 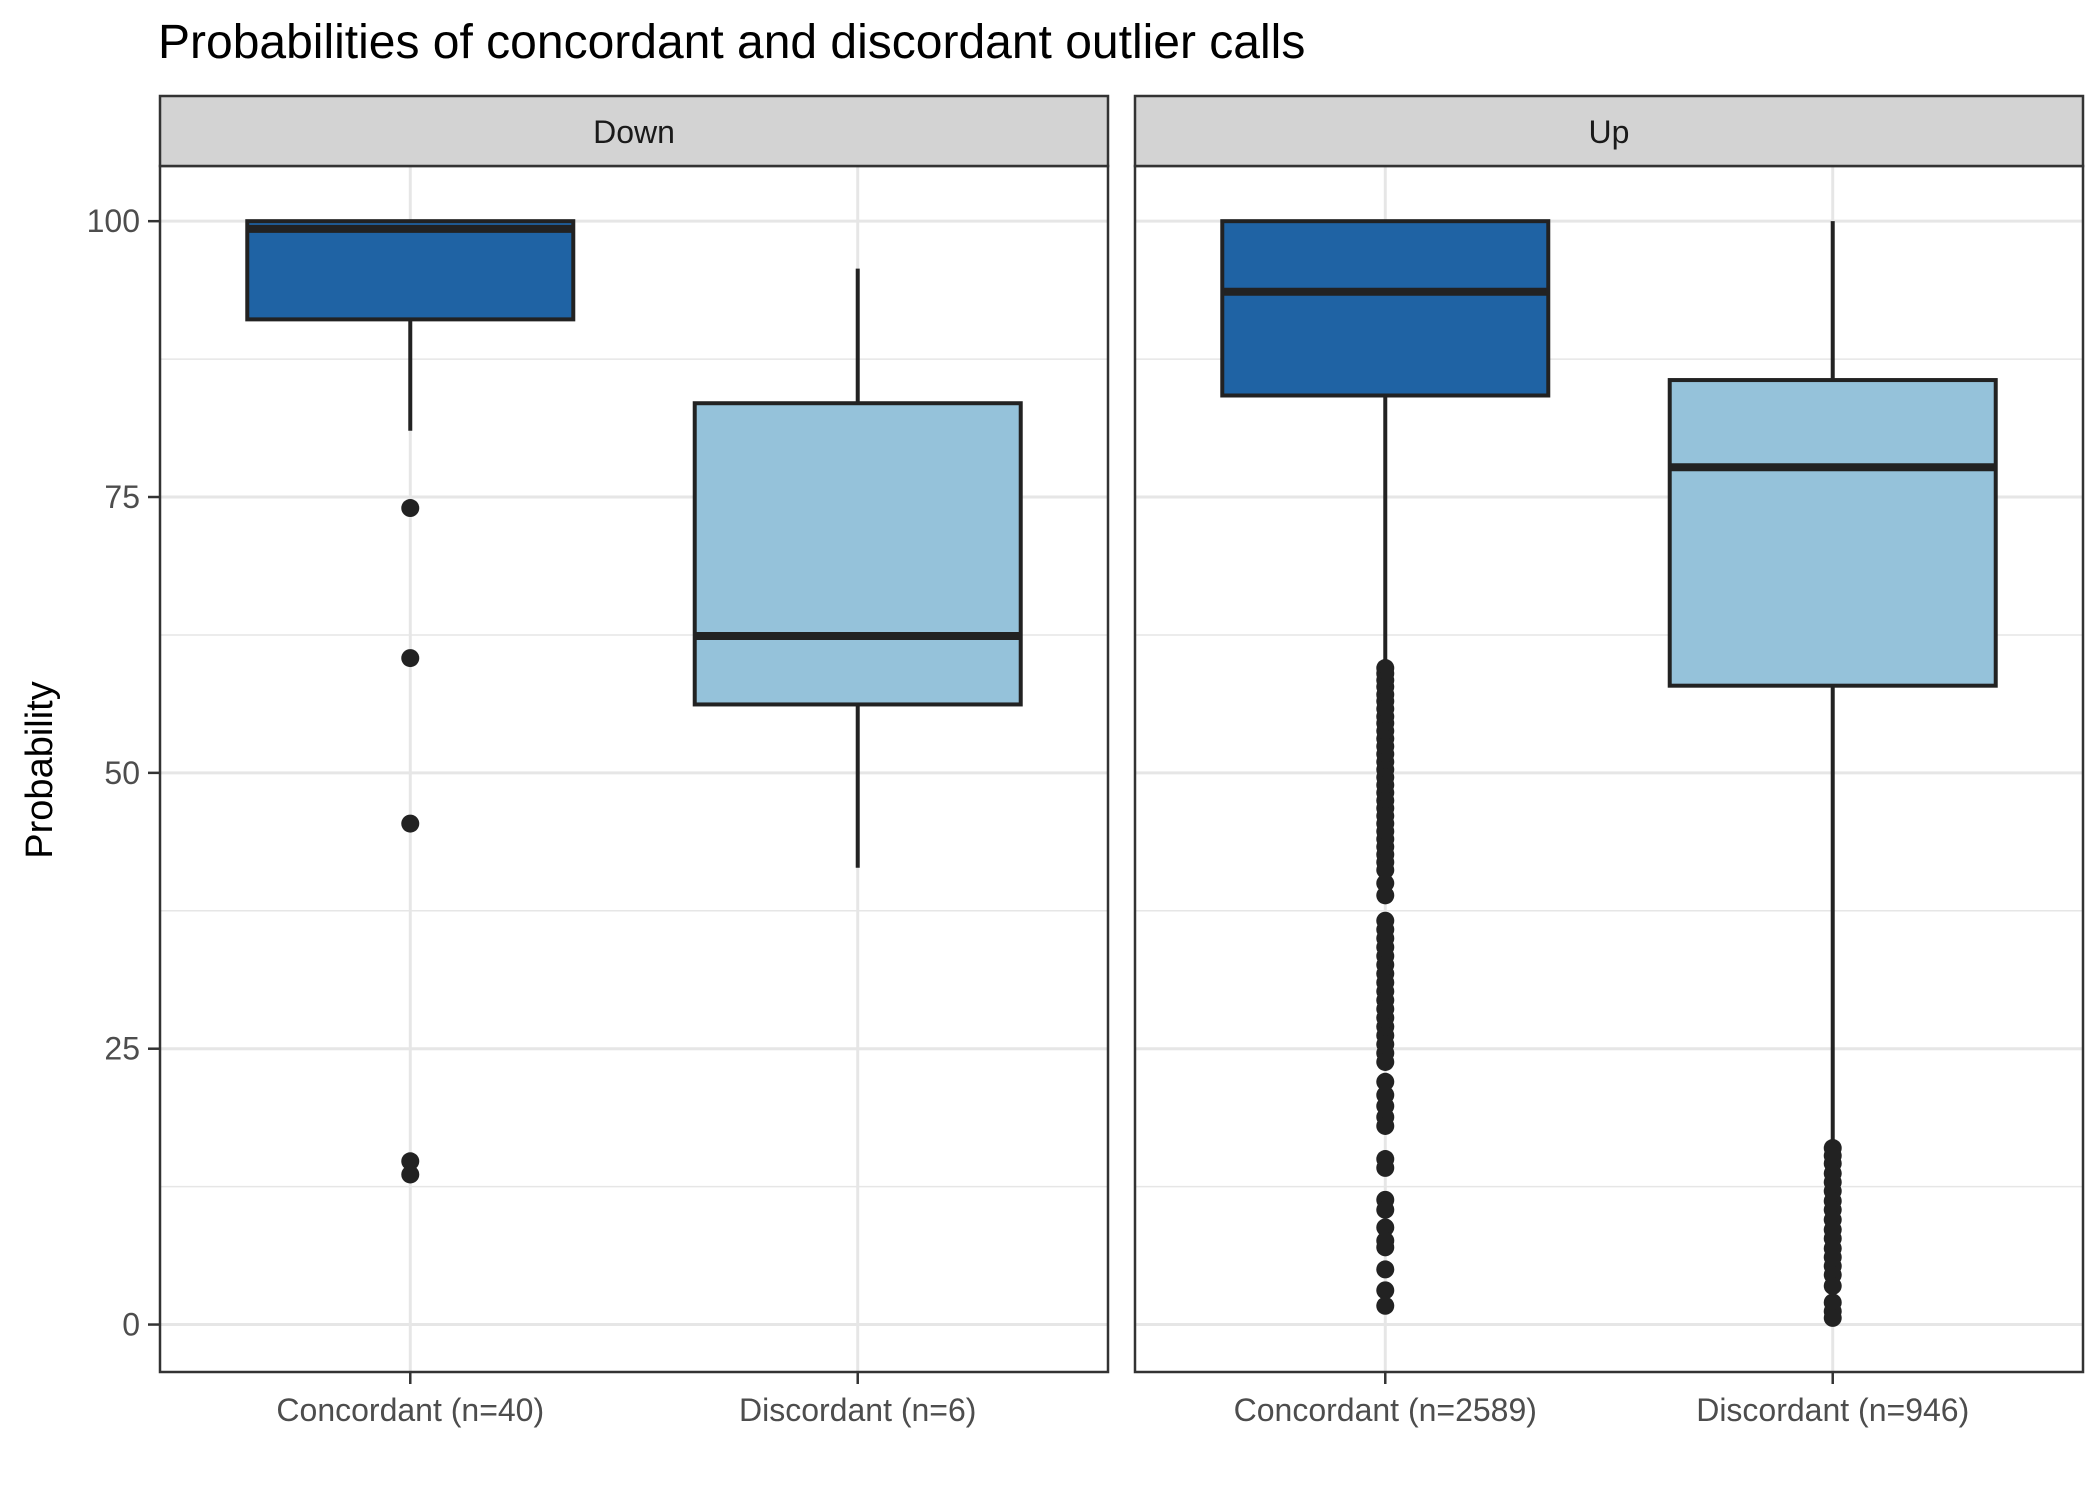 I want to click on y-tick-label: 100, so click(x=113, y=221).